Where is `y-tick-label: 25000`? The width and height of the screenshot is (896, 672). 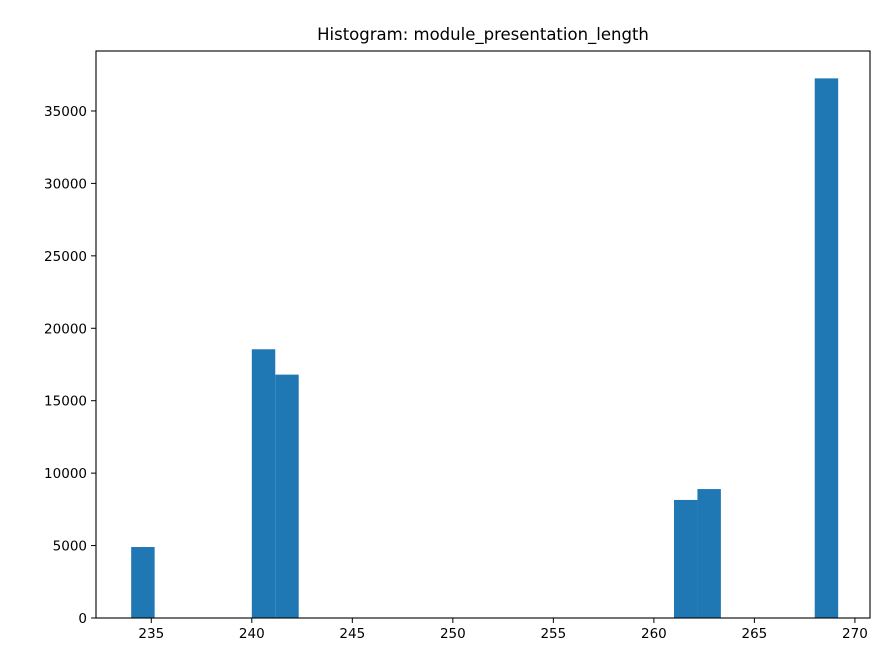 y-tick-label: 25000 is located at coordinates (65, 257).